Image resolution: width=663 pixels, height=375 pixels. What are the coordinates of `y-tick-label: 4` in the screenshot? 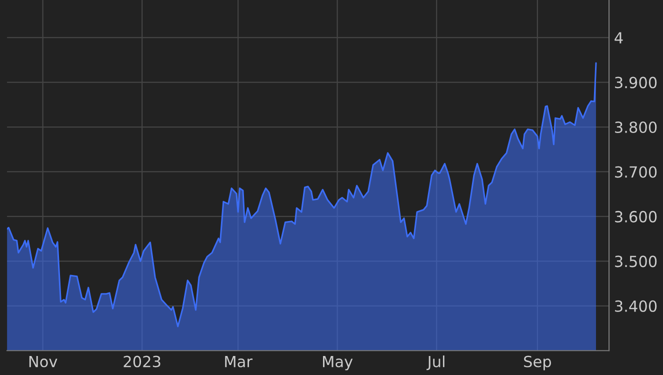 It's located at (618, 38).